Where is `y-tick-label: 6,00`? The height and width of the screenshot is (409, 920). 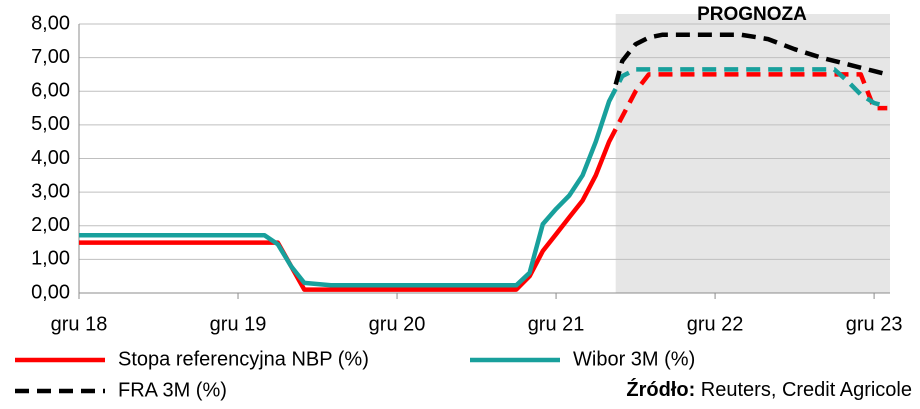 y-tick-label: 6,00 is located at coordinates (50, 91).